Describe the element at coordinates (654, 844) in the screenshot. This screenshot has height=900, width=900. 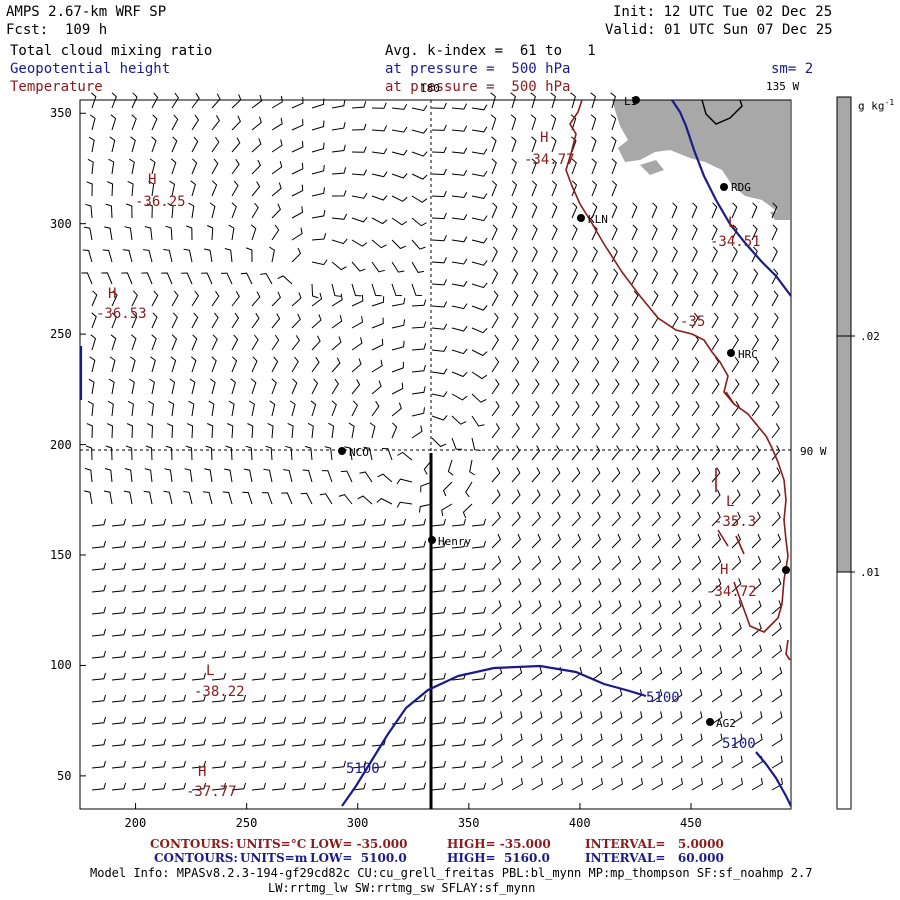
I see `footer-temp-interval: INTERVAL= 5.0000` at that location.